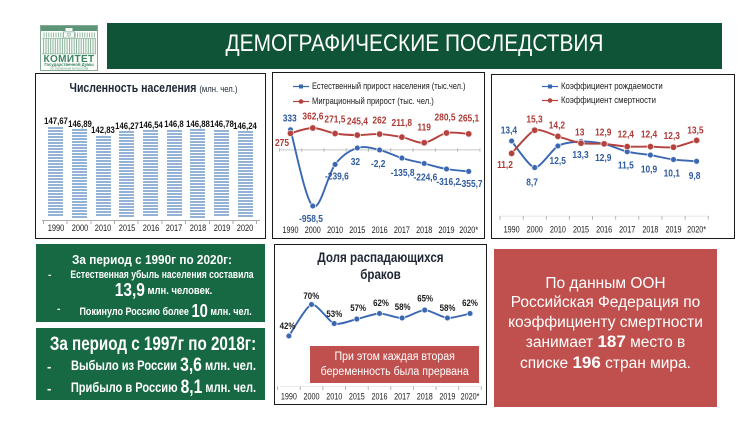  I want to click on svg-text: 15,3, so click(534, 119).